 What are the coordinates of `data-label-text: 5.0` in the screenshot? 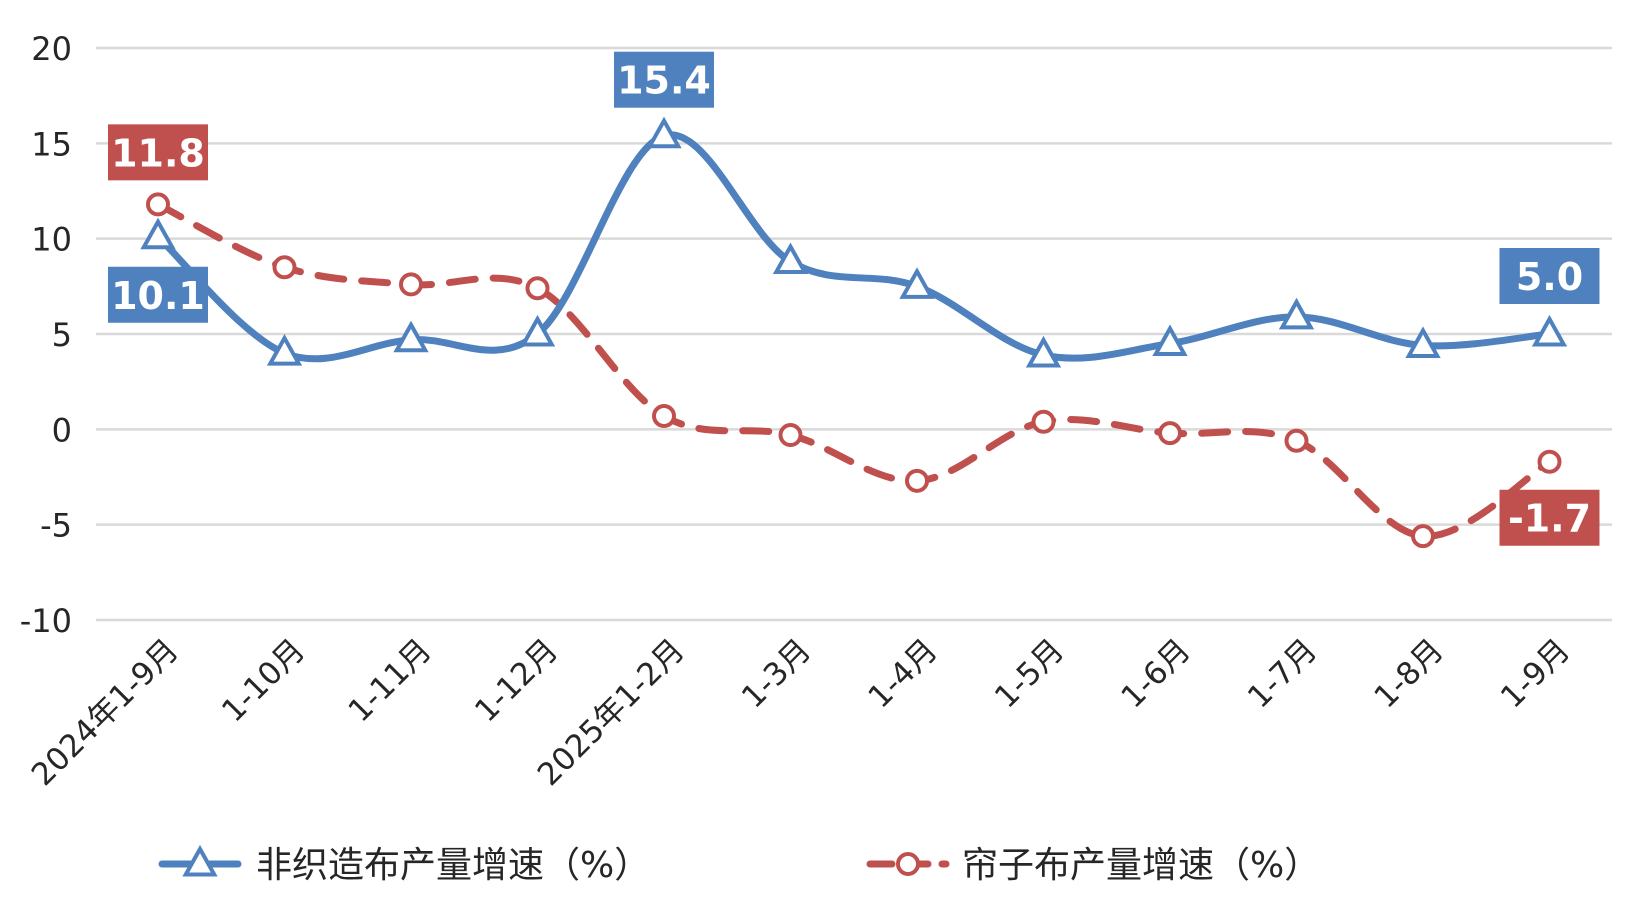 It's located at (1549, 277).